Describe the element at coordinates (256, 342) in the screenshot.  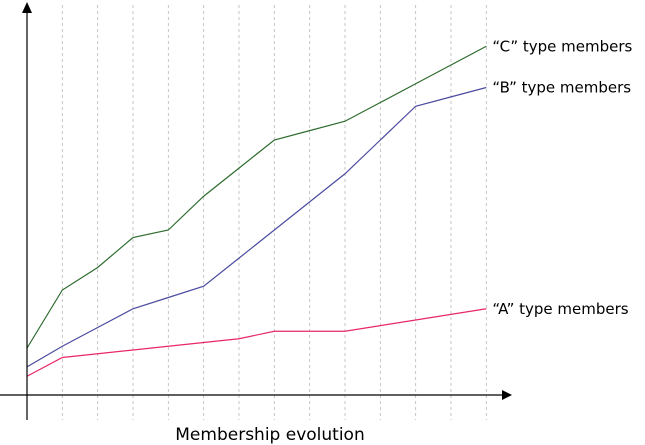
I see `series-line` at that location.